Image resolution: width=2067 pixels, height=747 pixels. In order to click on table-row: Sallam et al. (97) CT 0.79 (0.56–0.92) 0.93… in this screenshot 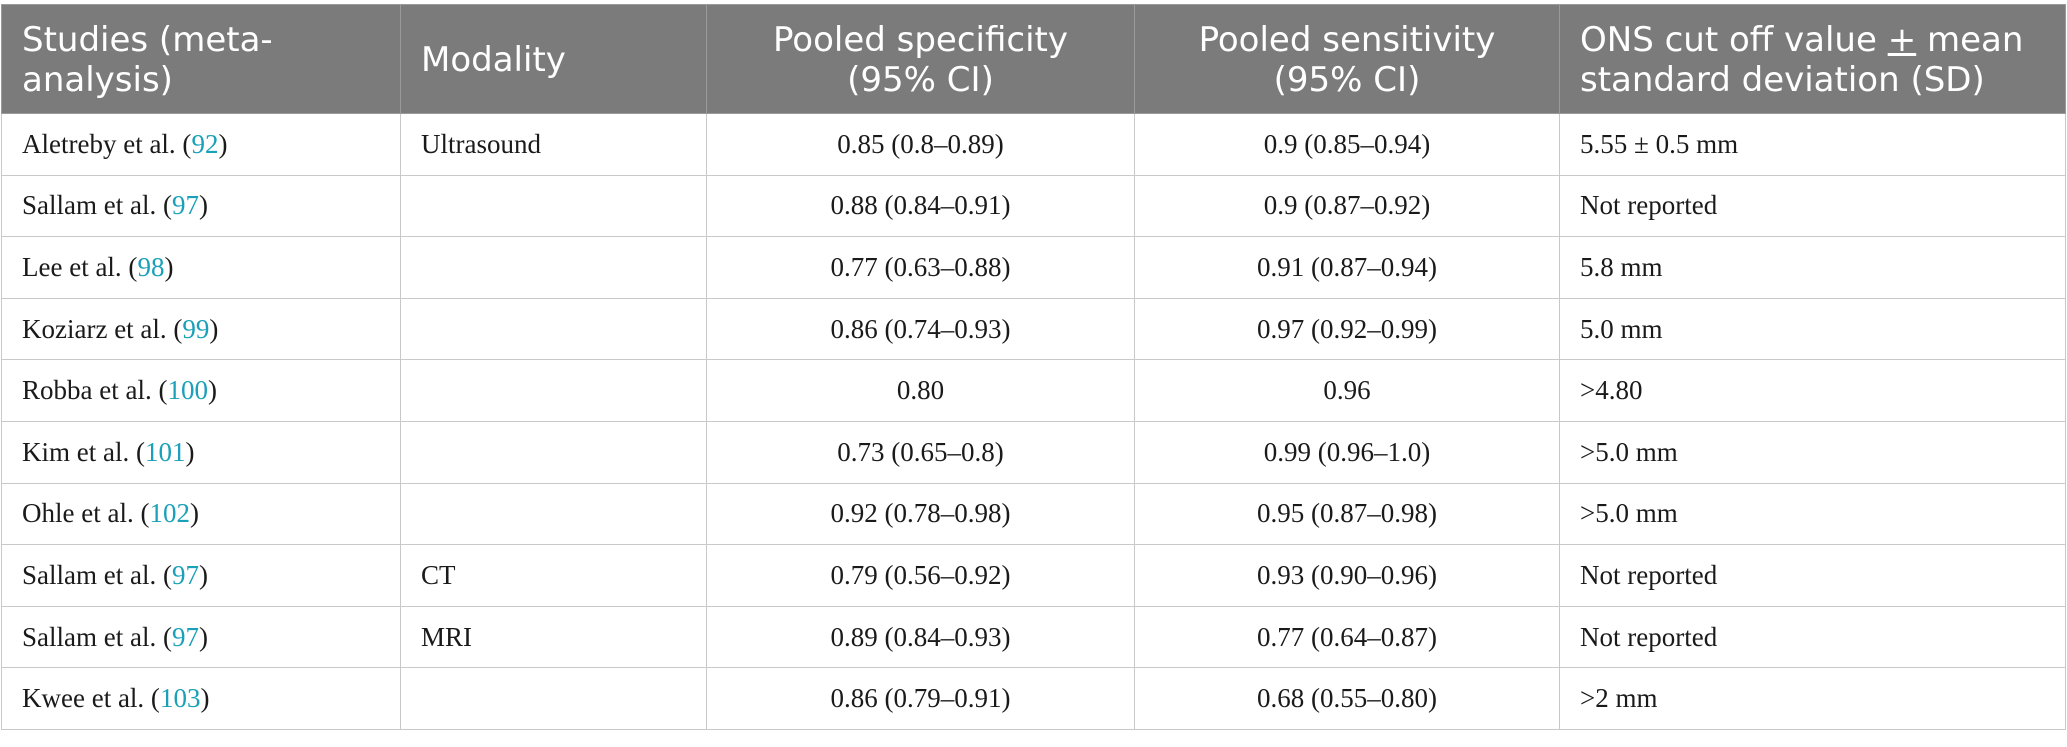, I will do `click(1033, 575)`.